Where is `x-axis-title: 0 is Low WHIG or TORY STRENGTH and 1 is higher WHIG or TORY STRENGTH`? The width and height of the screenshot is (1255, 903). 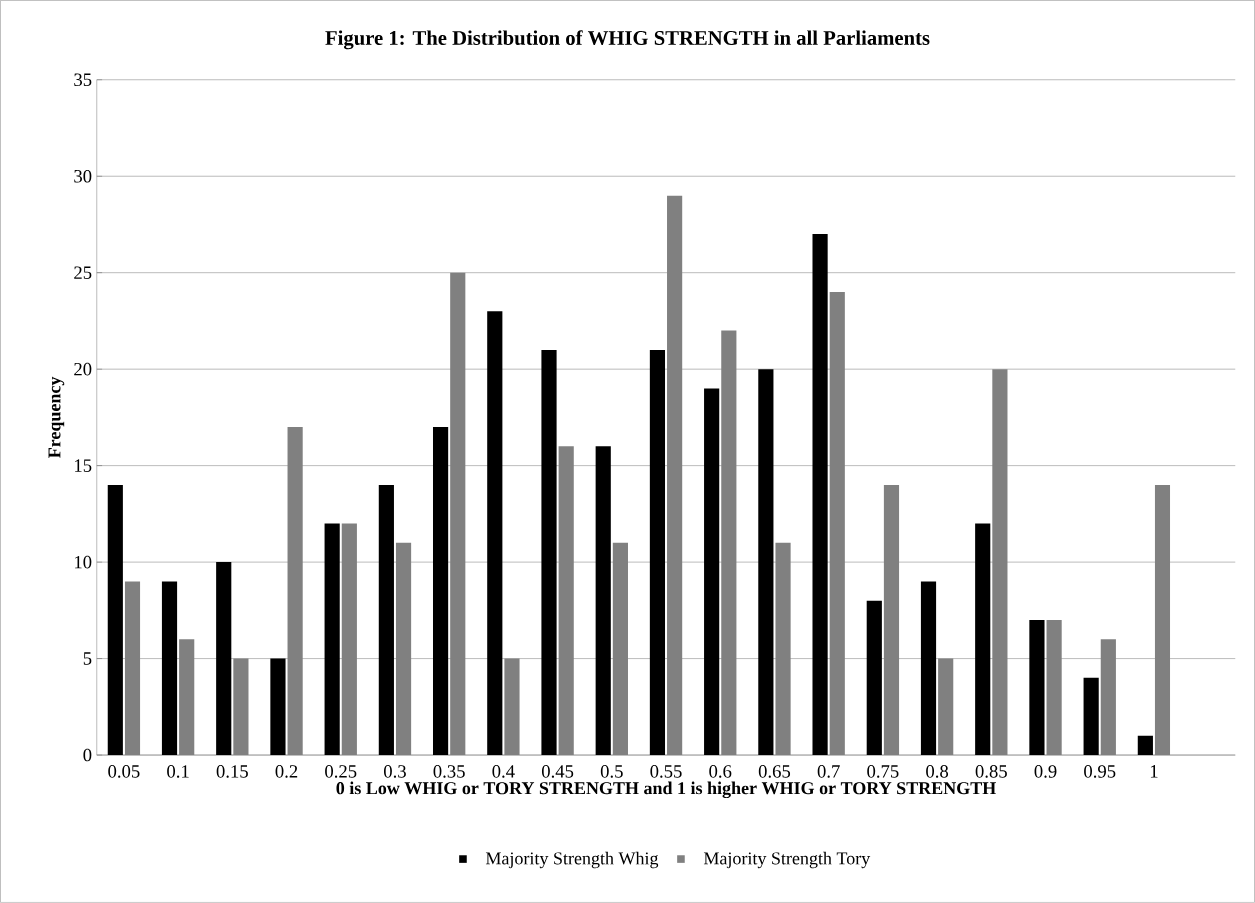
x-axis-title: 0 is Low WHIG or TORY STRENGTH and 1 is higher WHIG or TORY STRENGTH is located at coordinates (666, 790).